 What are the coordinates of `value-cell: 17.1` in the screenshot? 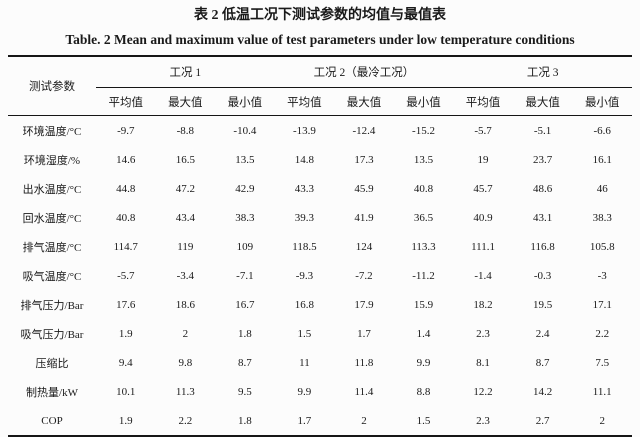 It's located at (602, 304).